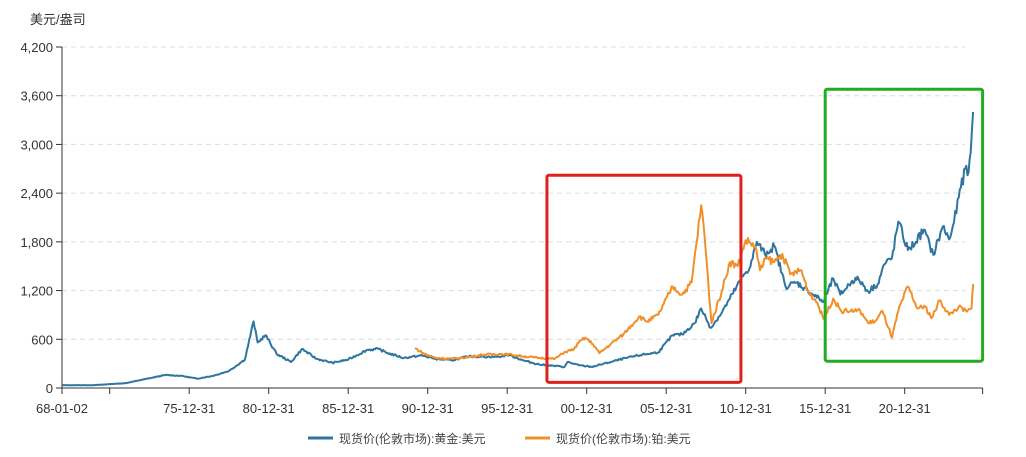 This screenshot has width=1026, height=457. I want to click on x-tick-label: 00-12-31, so click(587, 408).